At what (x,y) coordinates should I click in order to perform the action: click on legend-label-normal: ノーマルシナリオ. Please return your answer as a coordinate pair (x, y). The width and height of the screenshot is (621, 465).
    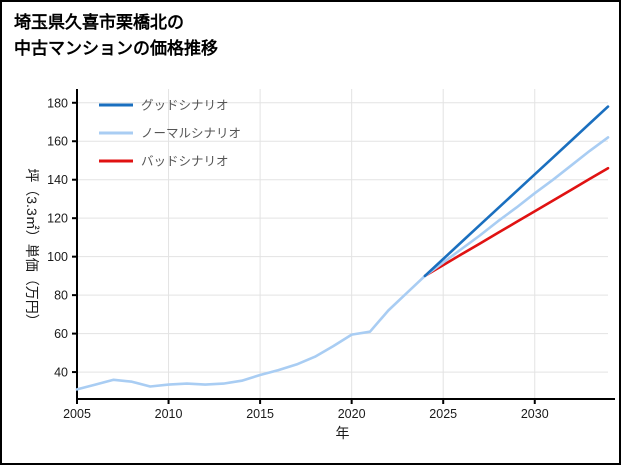
    Looking at the image, I should click on (191, 134).